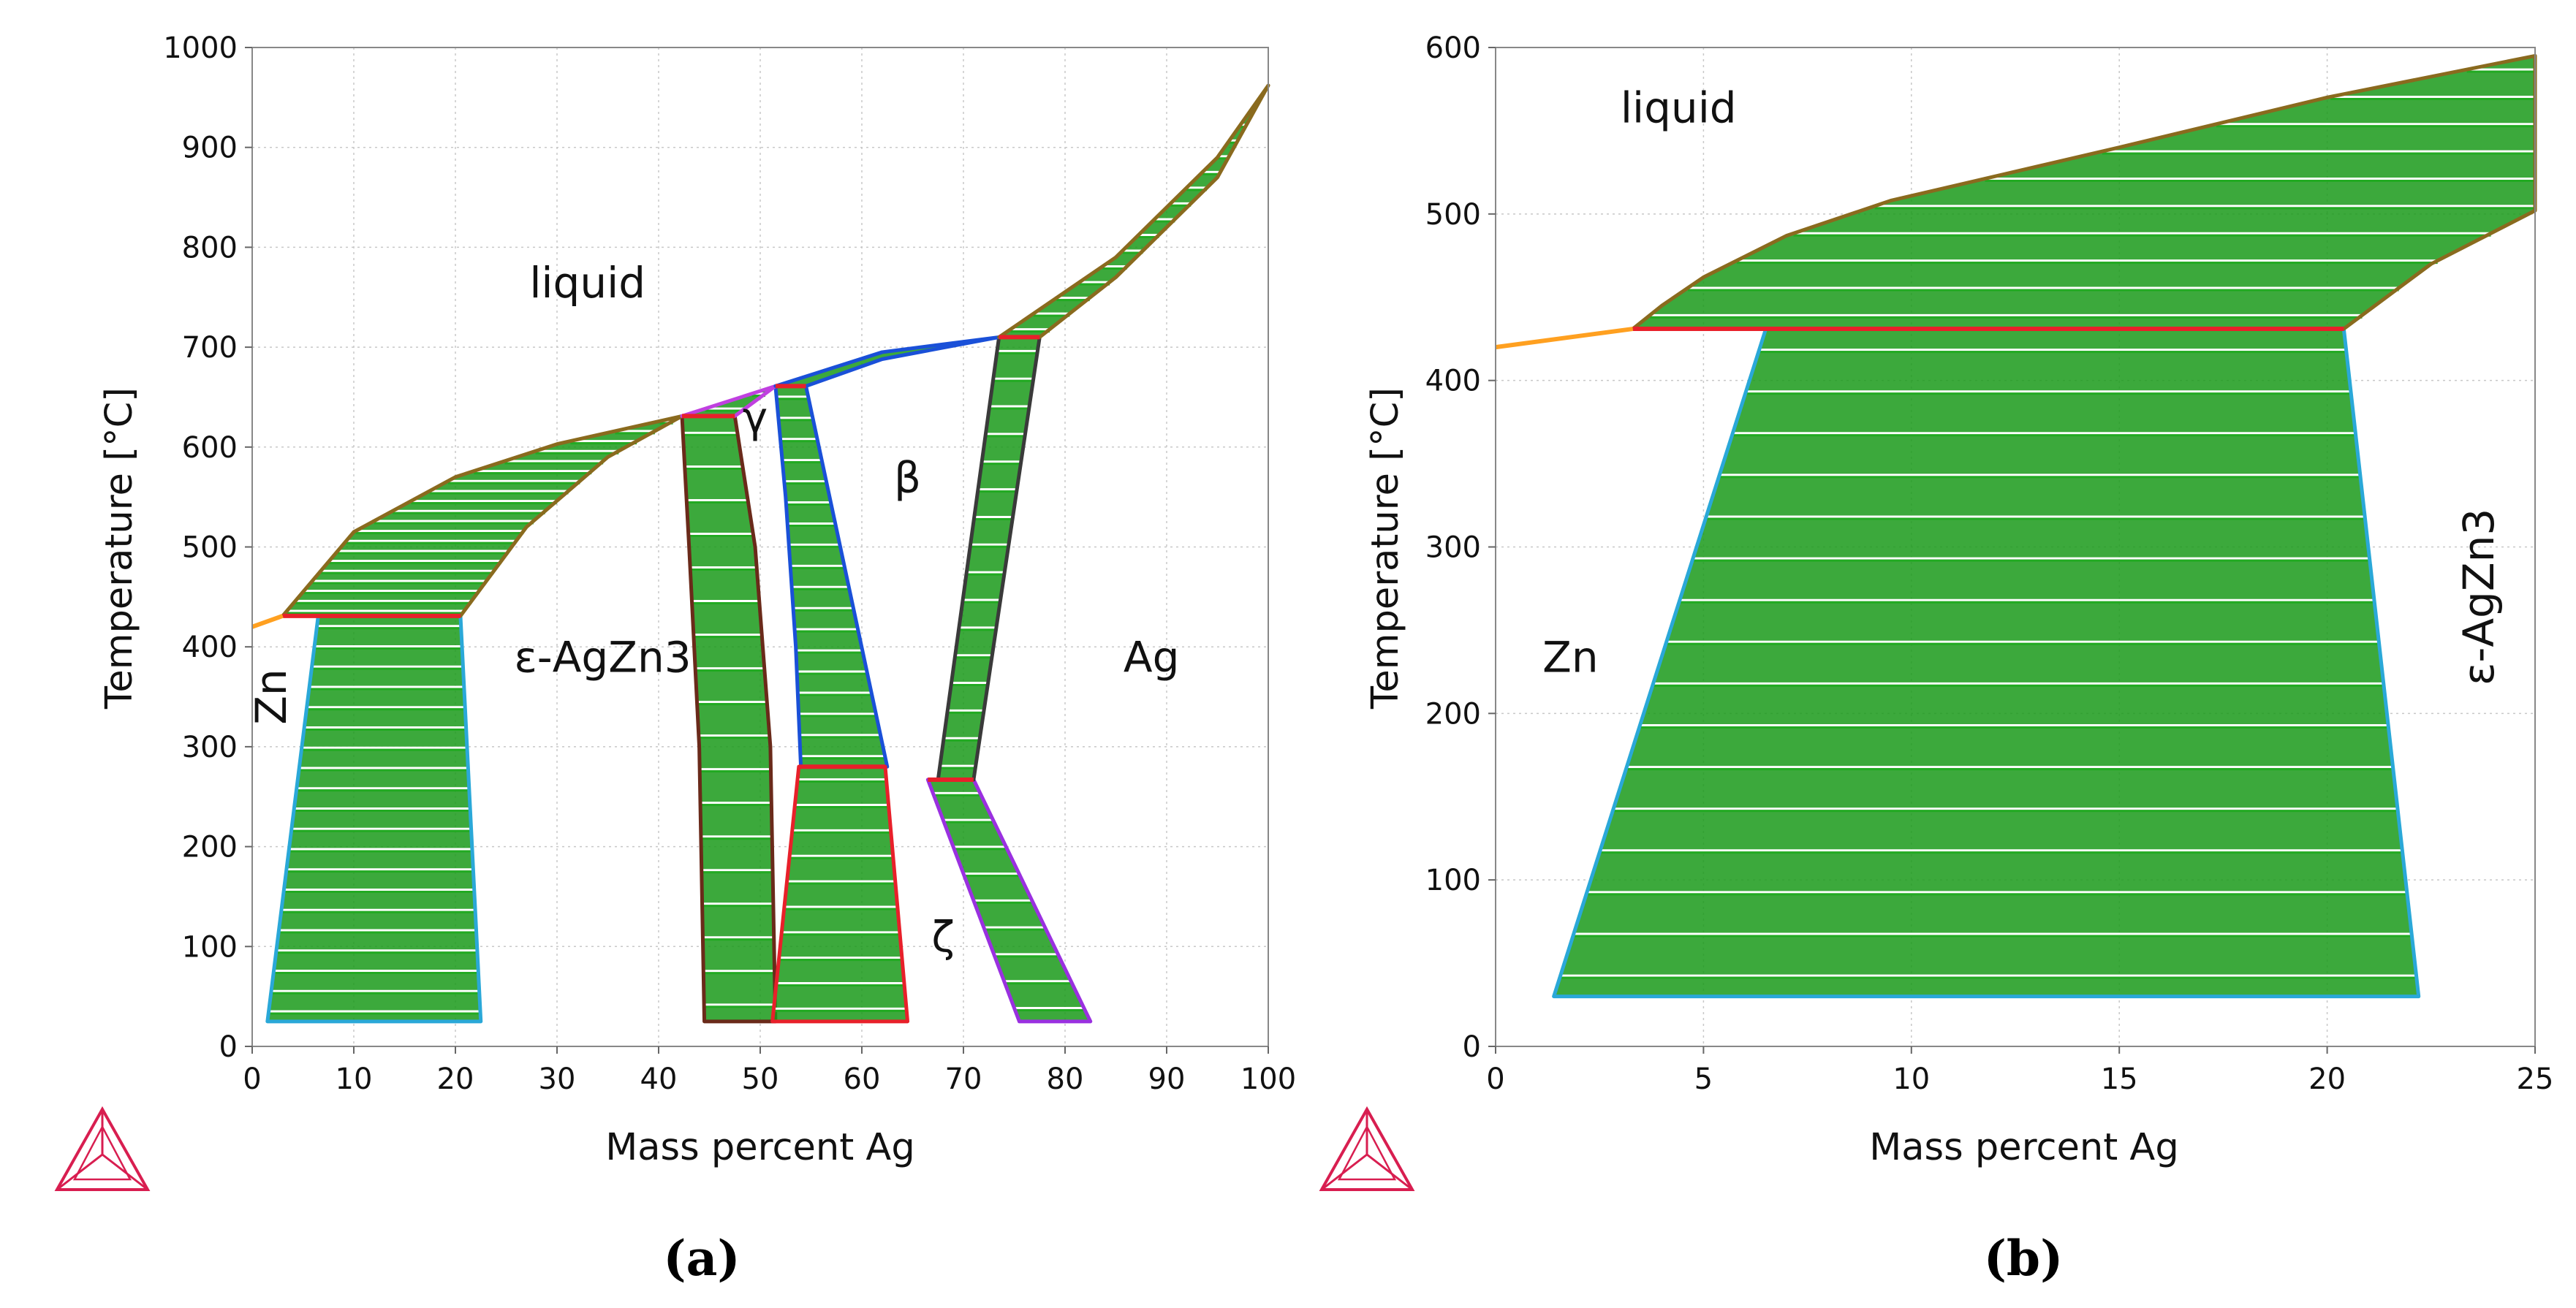 The width and height of the screenshot is (2576, 1308). Describe the element at coordinates (210, 348) in the screenshot. I see `y-tick-label: 700` at that location.